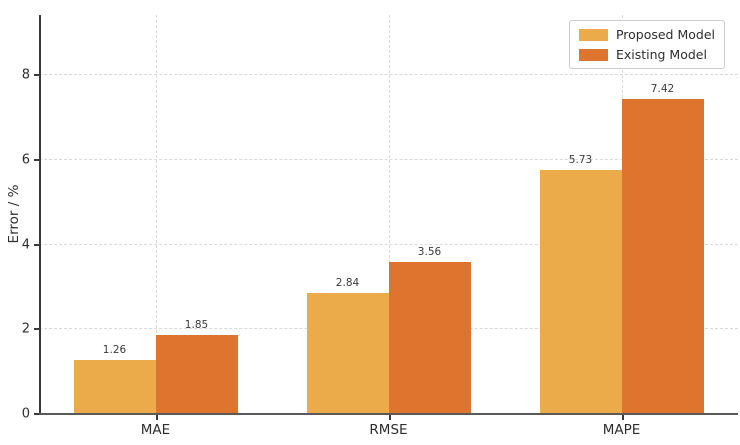 Image resolution: width=740 pixels, height=445 pixels. I want to click on x-tick-label-rmse: RMSE, so click(388, 430).